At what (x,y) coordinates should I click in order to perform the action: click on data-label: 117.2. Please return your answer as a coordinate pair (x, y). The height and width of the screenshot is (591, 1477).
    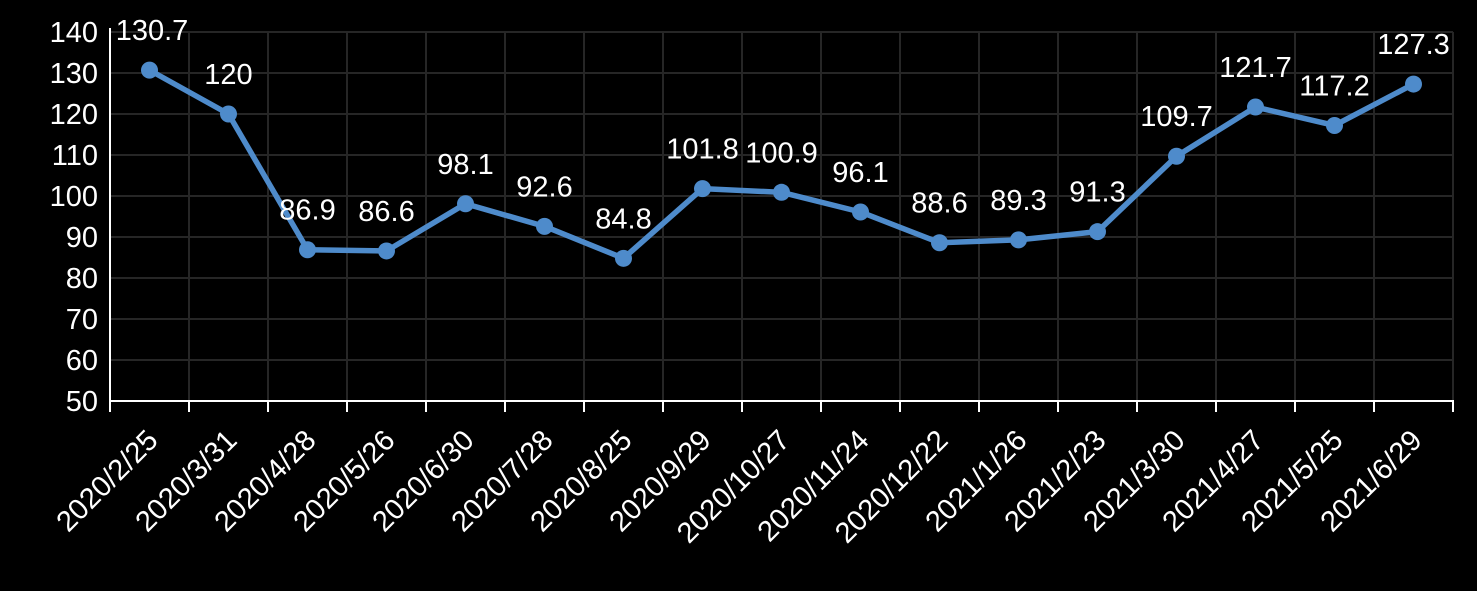
    Looking at the image, I should click on (1334, 86).